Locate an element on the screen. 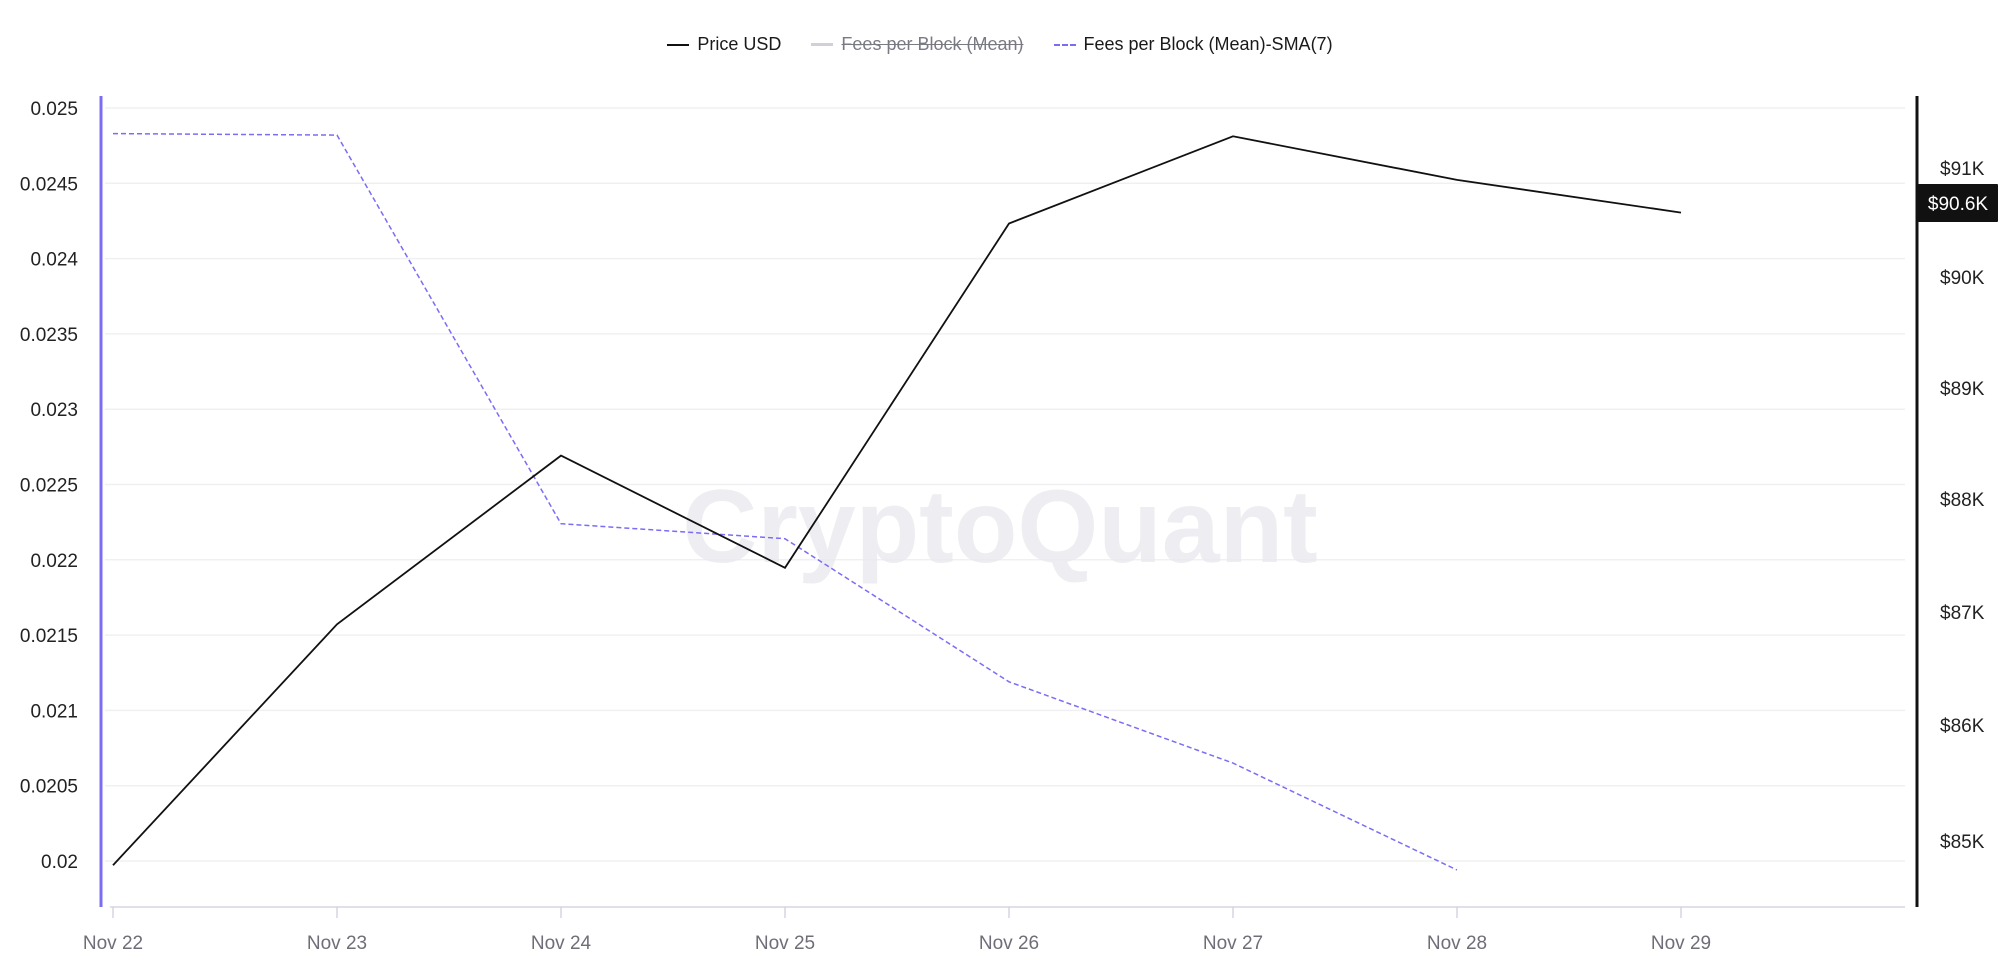  x-axis-tick-label: Nov 25 is located at coordinates (785, 943).